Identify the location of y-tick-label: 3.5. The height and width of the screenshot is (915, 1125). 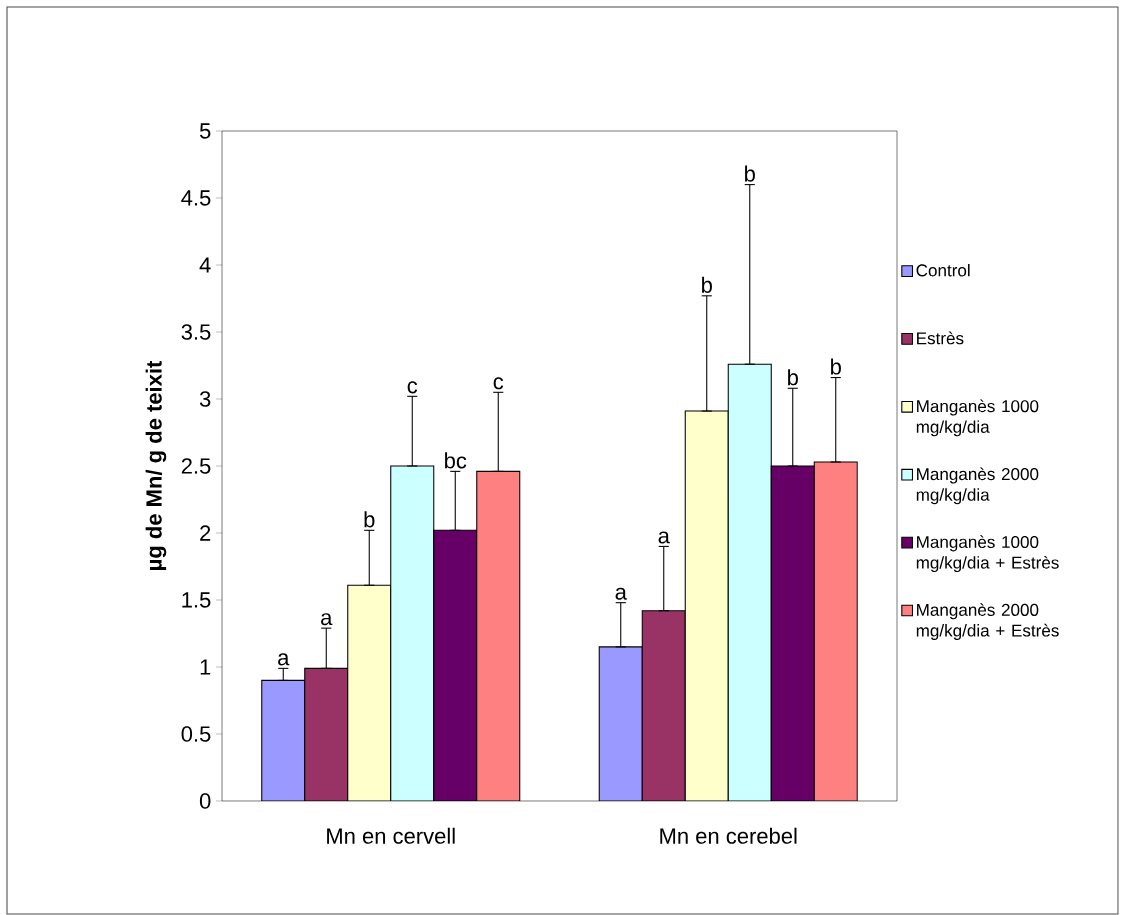
(196, 332).